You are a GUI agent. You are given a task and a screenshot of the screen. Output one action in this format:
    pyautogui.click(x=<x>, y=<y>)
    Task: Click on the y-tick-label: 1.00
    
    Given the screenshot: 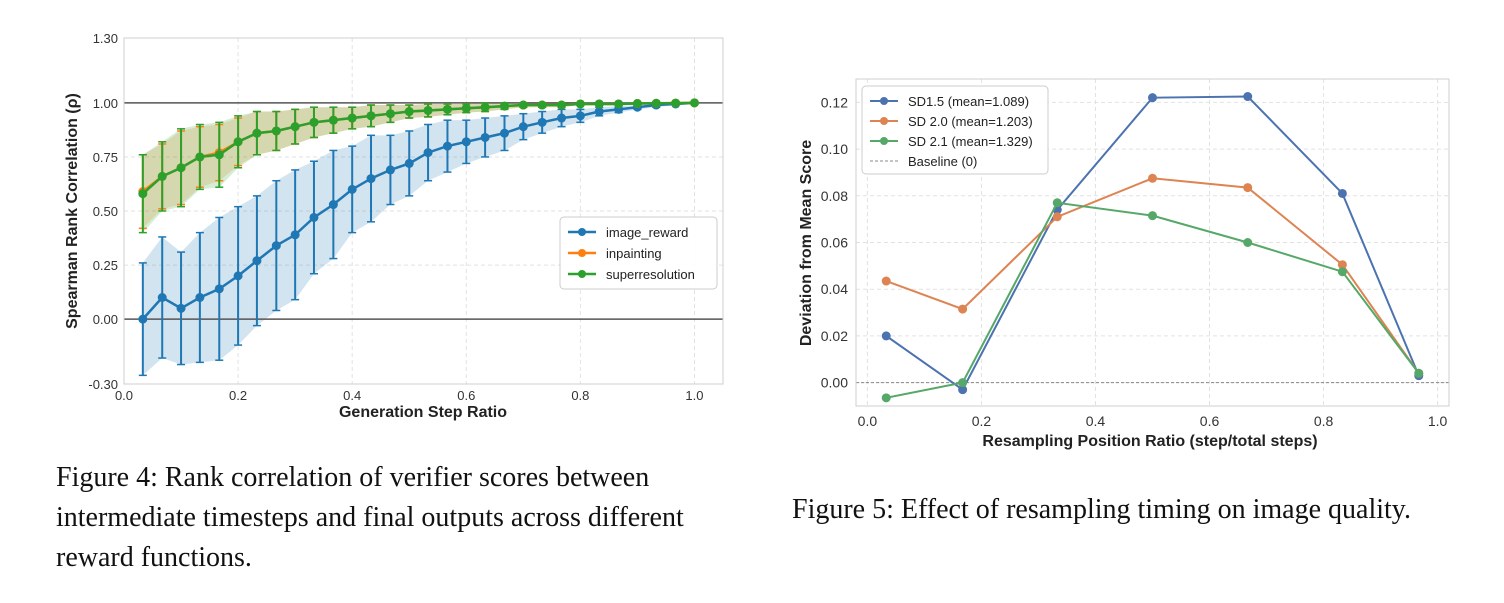 What is the action you would take?
    pyautogui.click(x=105, y=103)
    